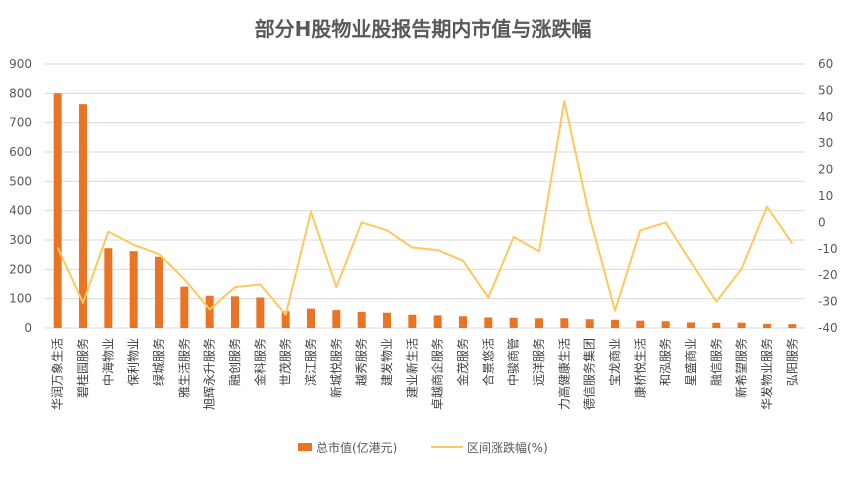 The image size is (847, 477). Describe the element at coordinates (20, 240) in the screenshot. I see `left-tick-label: 300` at that location.